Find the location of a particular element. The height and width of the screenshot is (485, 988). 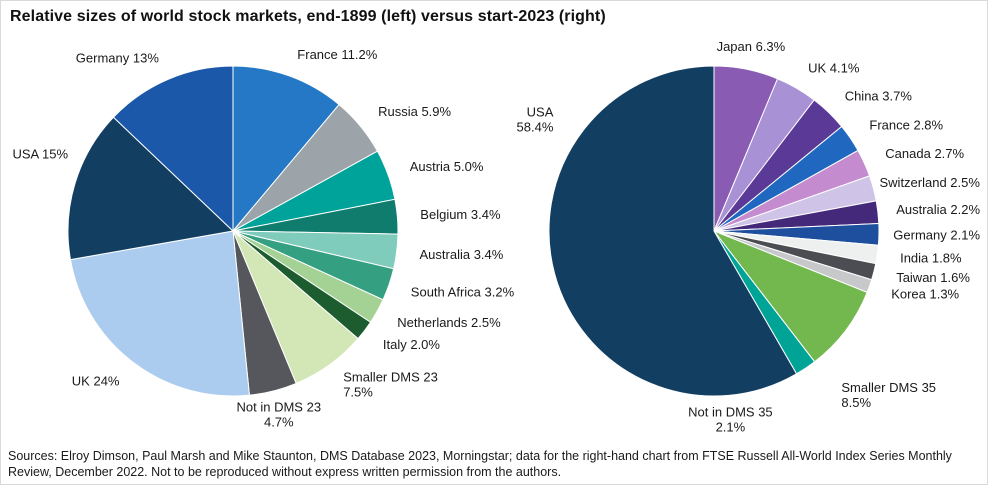

pie-slice-end-1899-uk is located at coordinates (159, 313).